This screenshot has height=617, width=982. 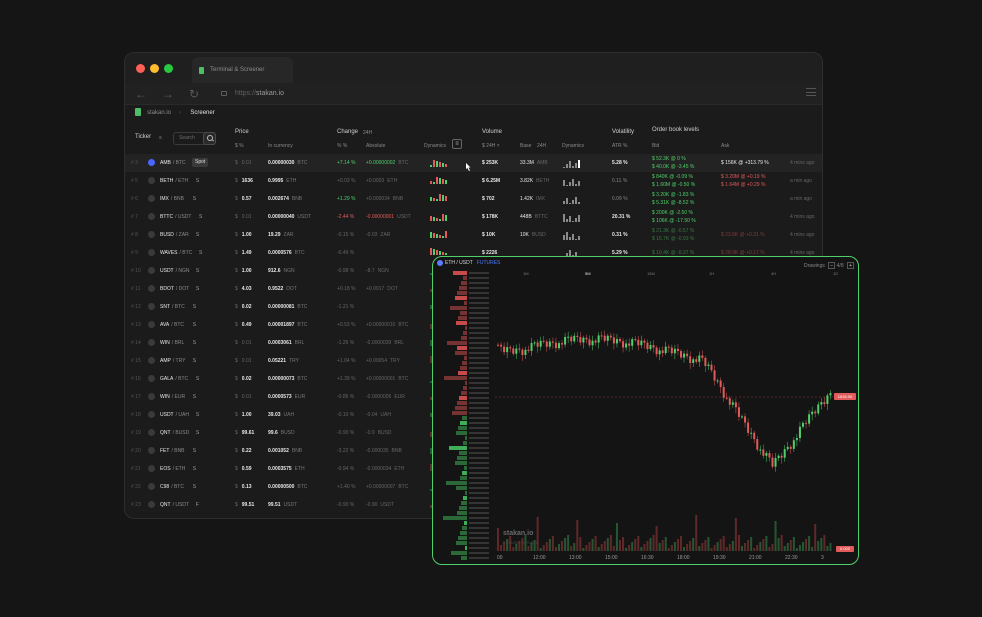 What do you see at coordinates (457, 343) in the screenshot?
I see `ask-depth-bar` at bounding box center [457, 343].